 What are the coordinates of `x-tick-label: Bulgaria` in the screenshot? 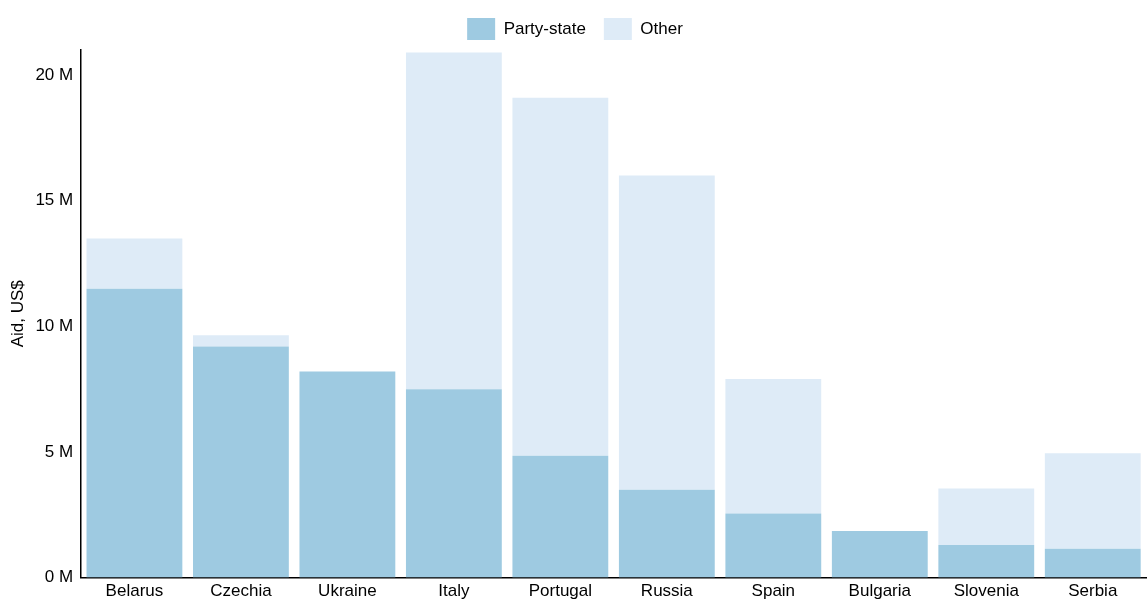 It's located at (880, 591).